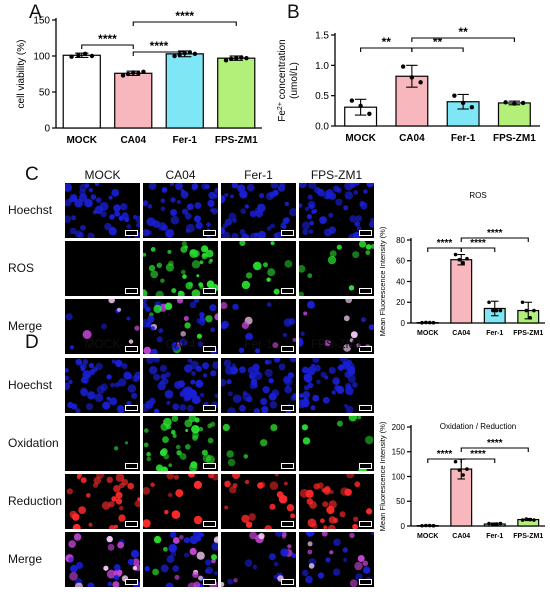 This screenshot has height=603, width=550. I want to click on micrograph-oxidation-mock, so click(102, 443).